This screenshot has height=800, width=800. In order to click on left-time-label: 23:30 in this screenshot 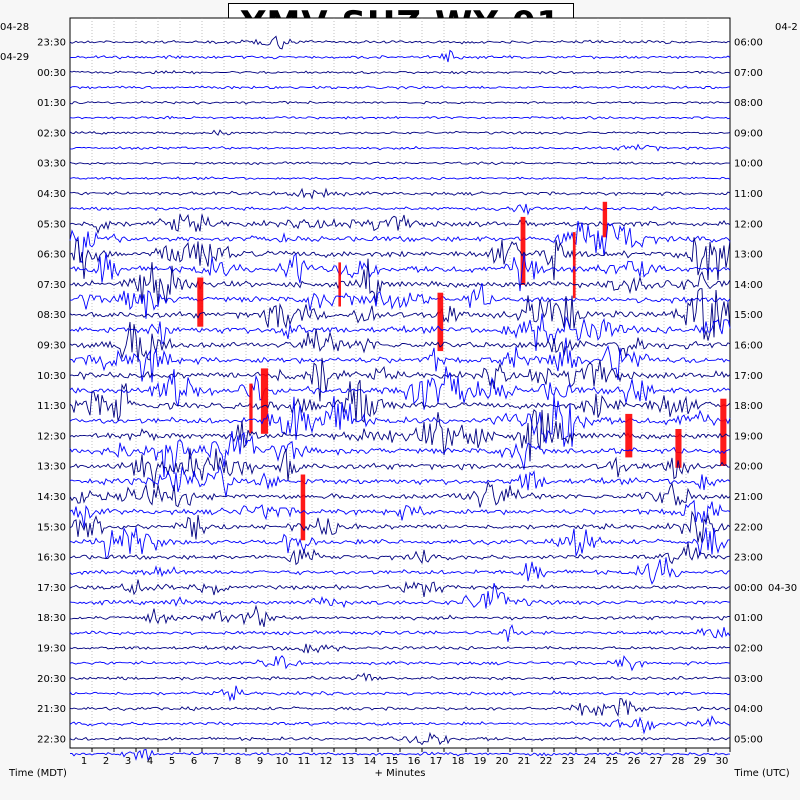, I will do `click(51, 43)`.